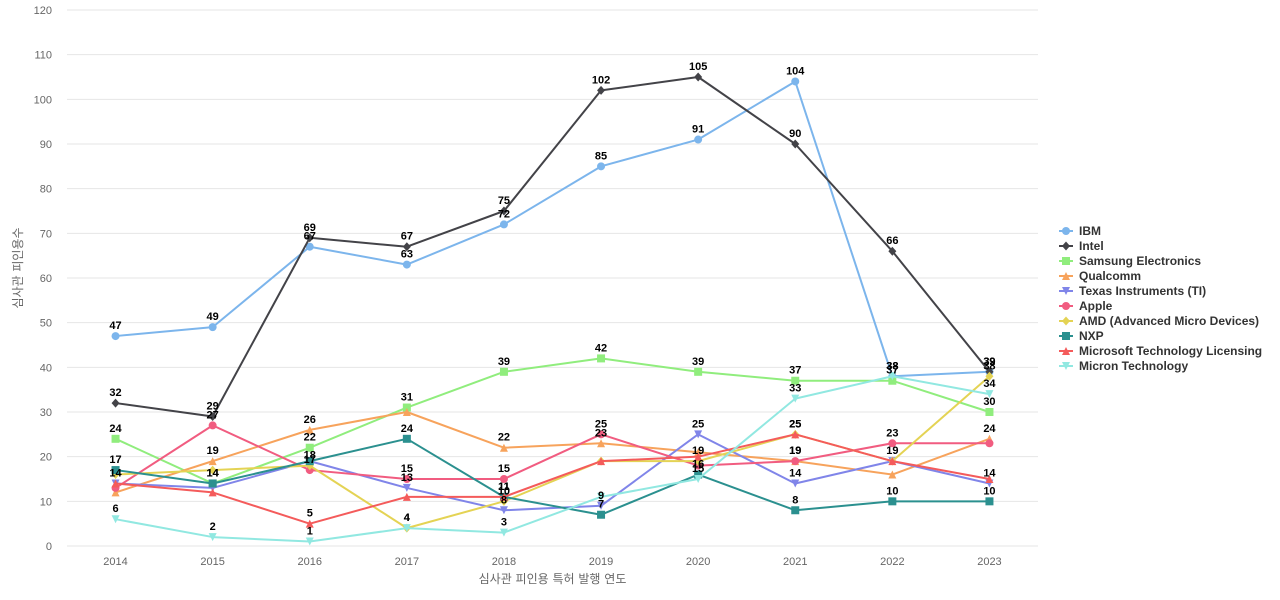 The width and height of the screenshot is (1280, 600). I want to click on data-label-samsung-electronics: 42, so click(601, 348).